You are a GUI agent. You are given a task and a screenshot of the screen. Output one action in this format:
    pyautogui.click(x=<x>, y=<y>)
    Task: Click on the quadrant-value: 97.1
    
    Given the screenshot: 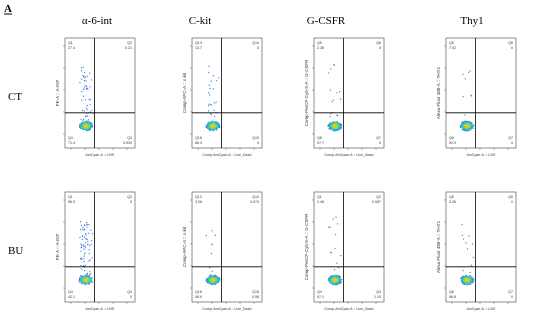 What is the action you would take?
    pyautogui.click(x=320, y=297)
    